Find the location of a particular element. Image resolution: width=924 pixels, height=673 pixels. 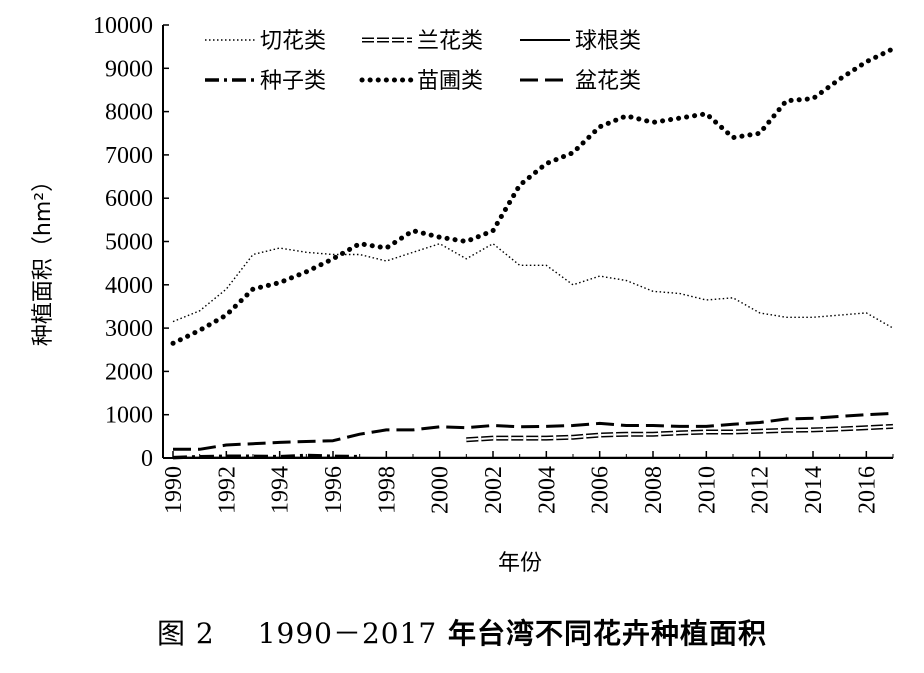

y-tick-label: 7000 is located at coordinates (129, 156).